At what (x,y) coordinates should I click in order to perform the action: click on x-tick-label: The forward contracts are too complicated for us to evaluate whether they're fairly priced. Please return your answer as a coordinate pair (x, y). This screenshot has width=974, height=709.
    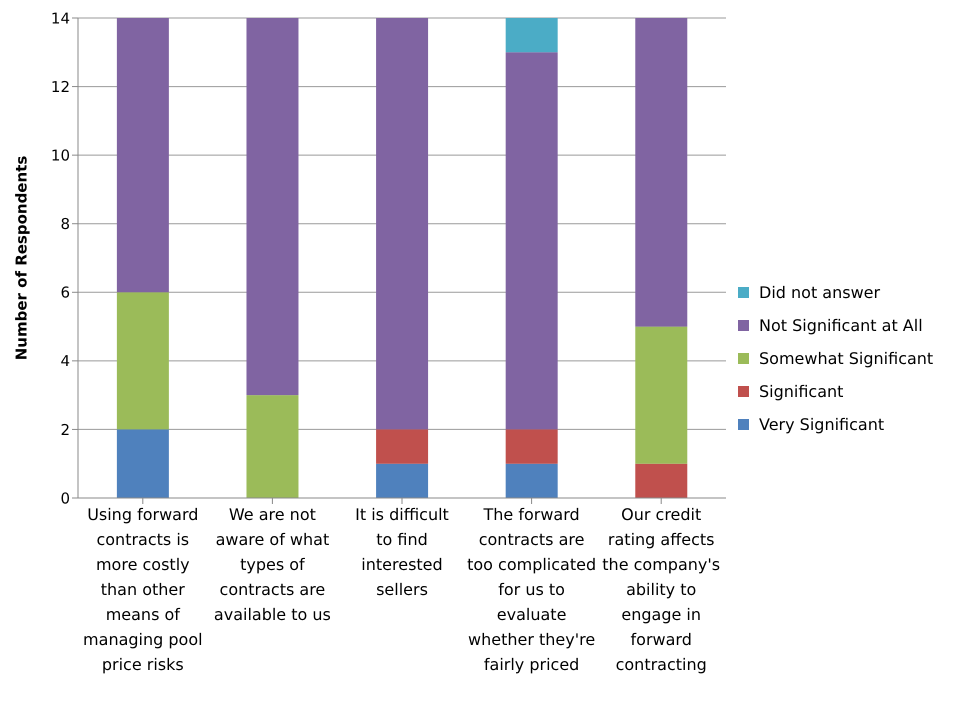
    Looking at the image, I should click on (531, 589).